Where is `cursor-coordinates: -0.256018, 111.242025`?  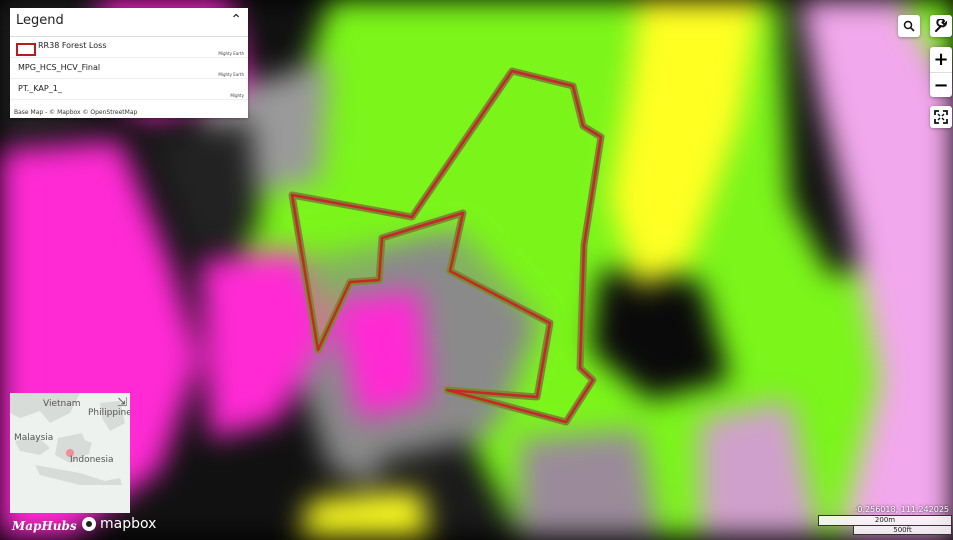
cursor-coordinates: -0.256018, 111.242025 is located at coordinates (902, 509).